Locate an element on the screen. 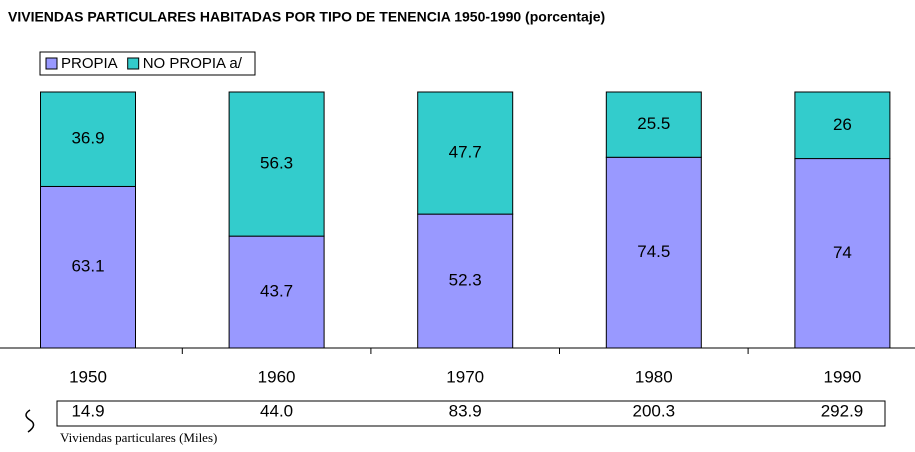 This screenshot has height=452, width=915. data-label: 74 is located at coordinates (842, 252).